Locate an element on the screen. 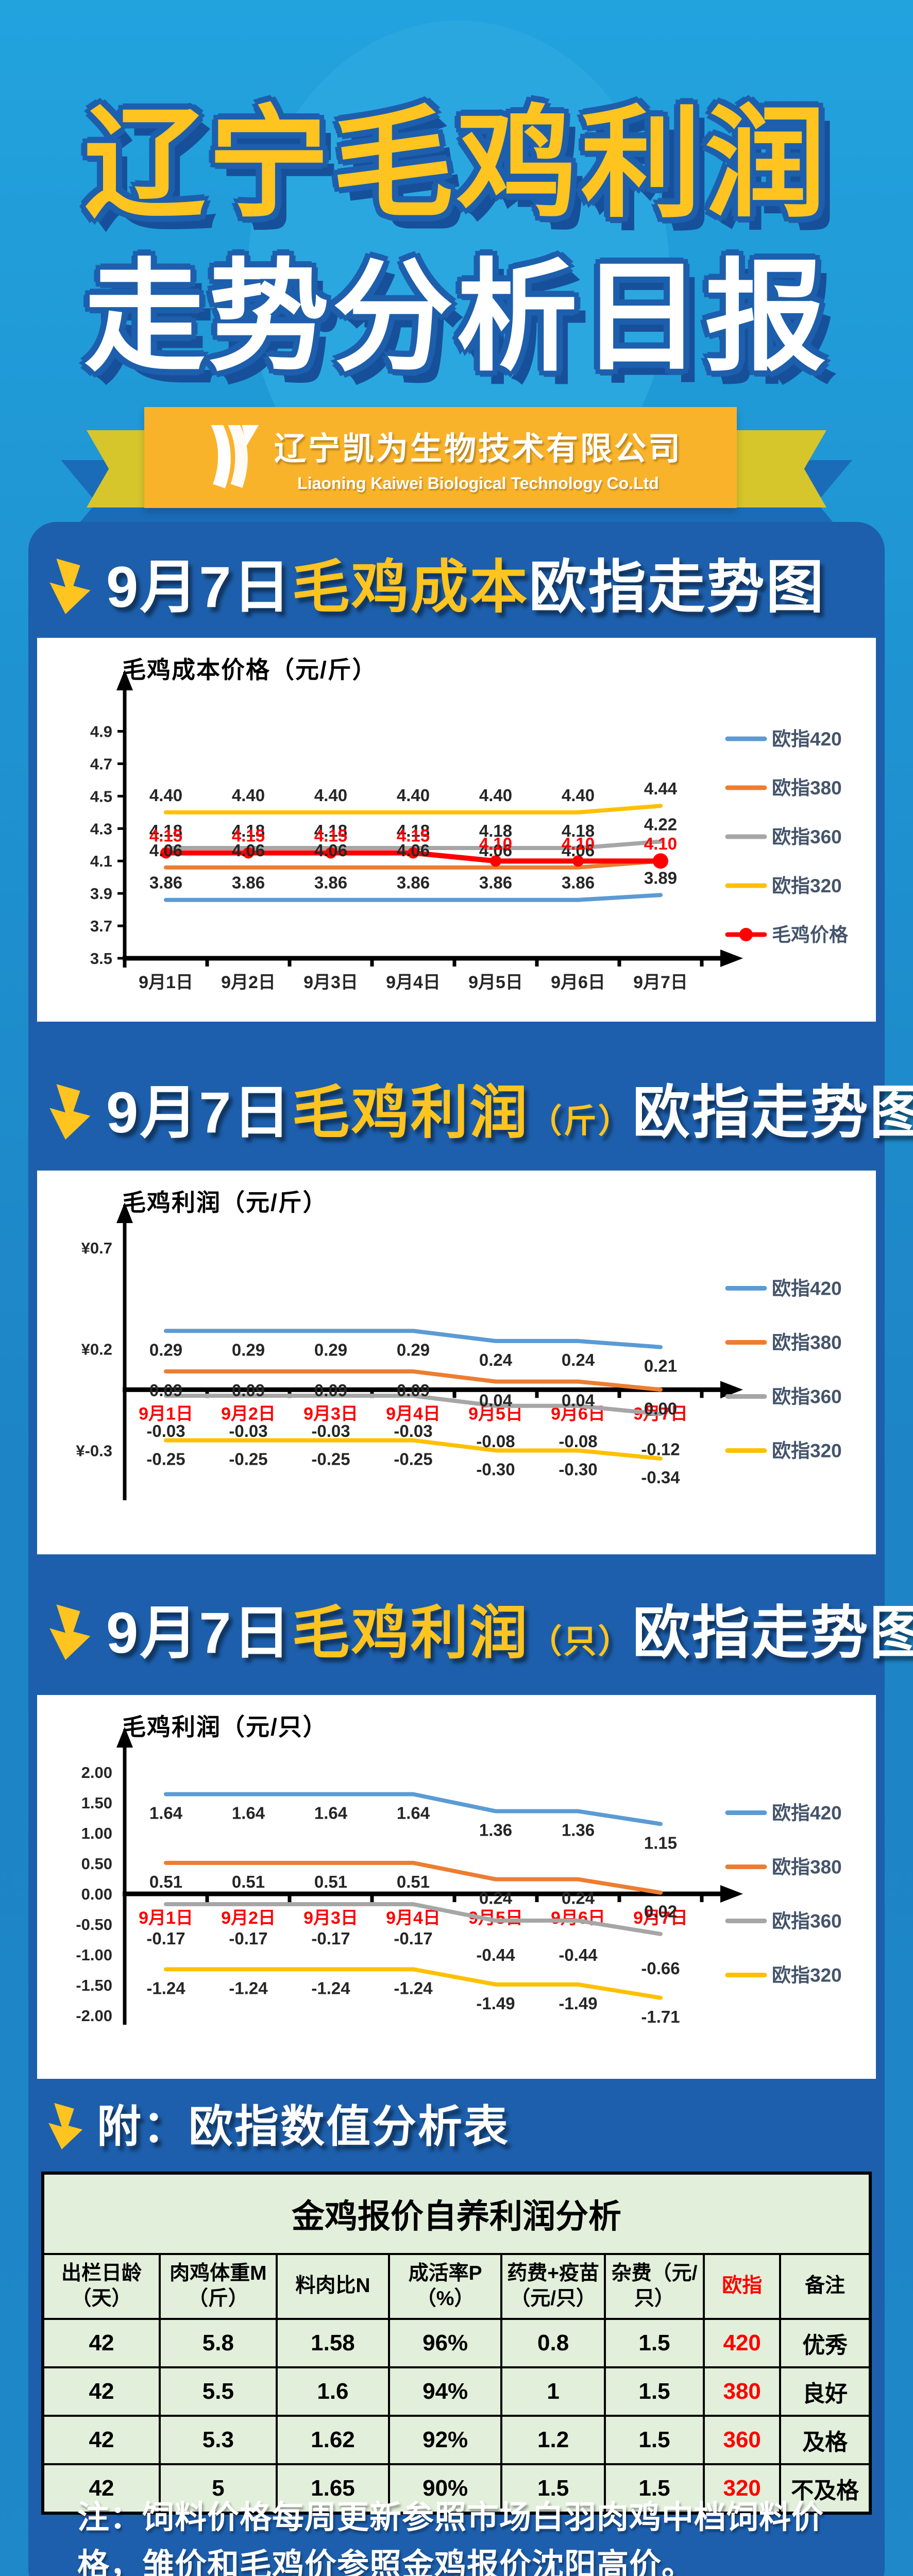  x-label: 9月7日 is located at coordinates (661, 982).